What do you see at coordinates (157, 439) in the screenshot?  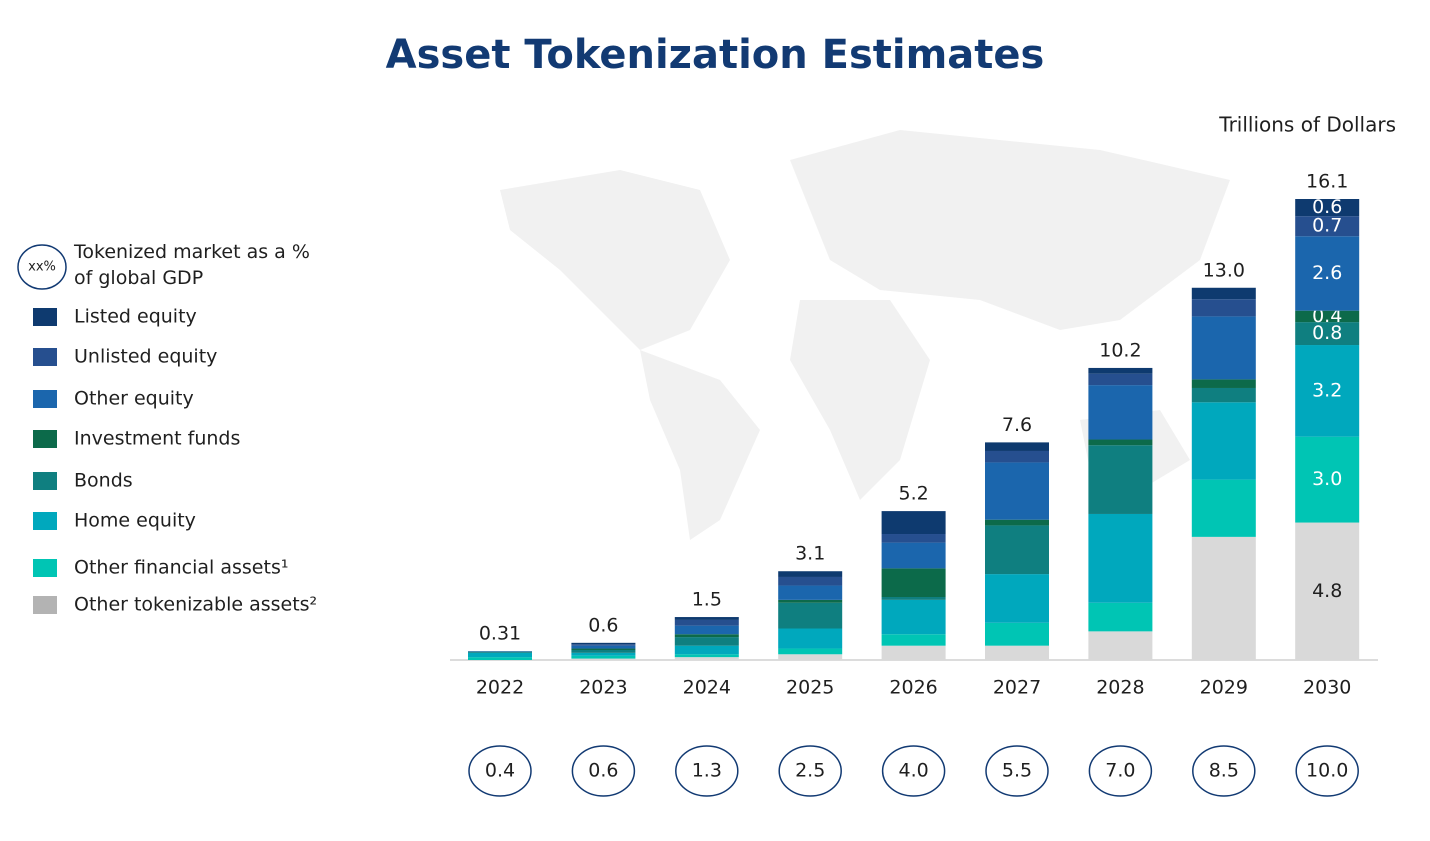 I see `legend-label: Investment funds` at bounding box center [157, 439].